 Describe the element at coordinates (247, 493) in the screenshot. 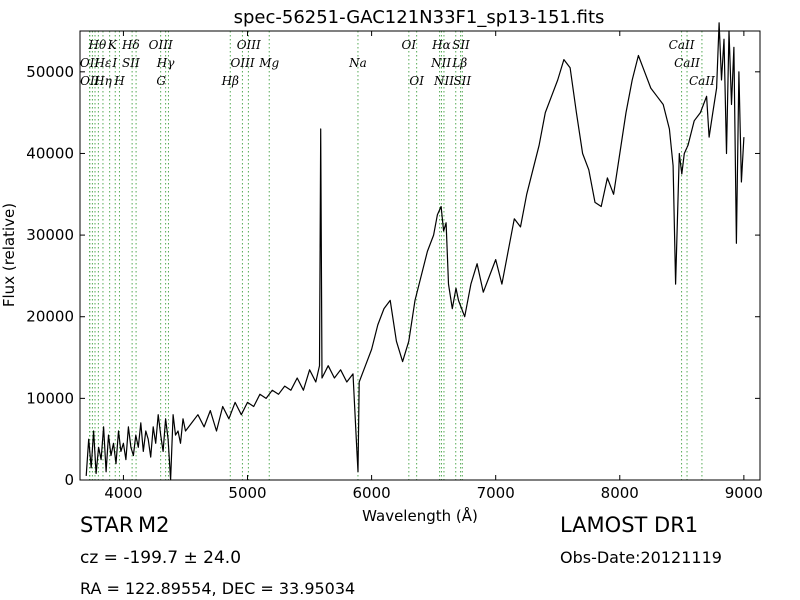

I see `x-tick-label: 5000` at that location.